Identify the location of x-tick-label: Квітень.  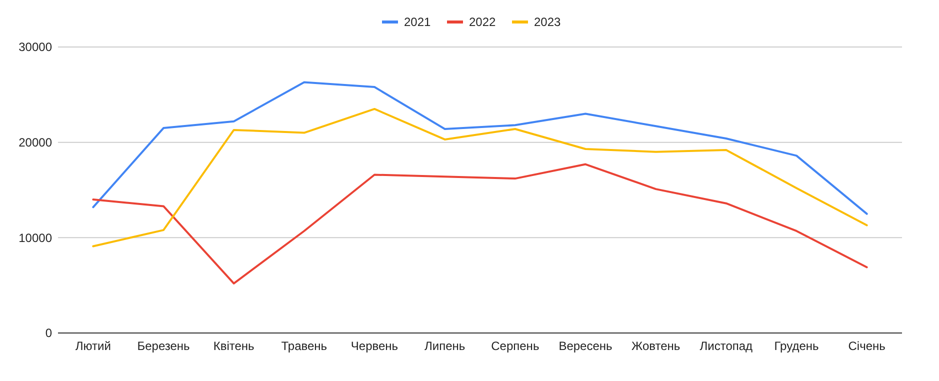
(233, 346).